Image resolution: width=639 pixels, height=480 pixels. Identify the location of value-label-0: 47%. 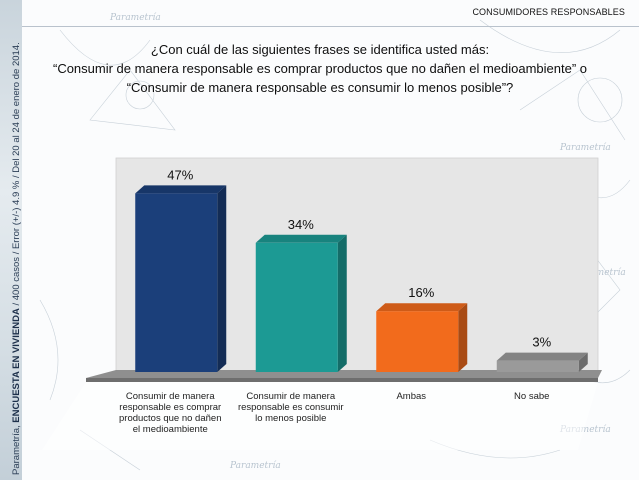
(180, 174).